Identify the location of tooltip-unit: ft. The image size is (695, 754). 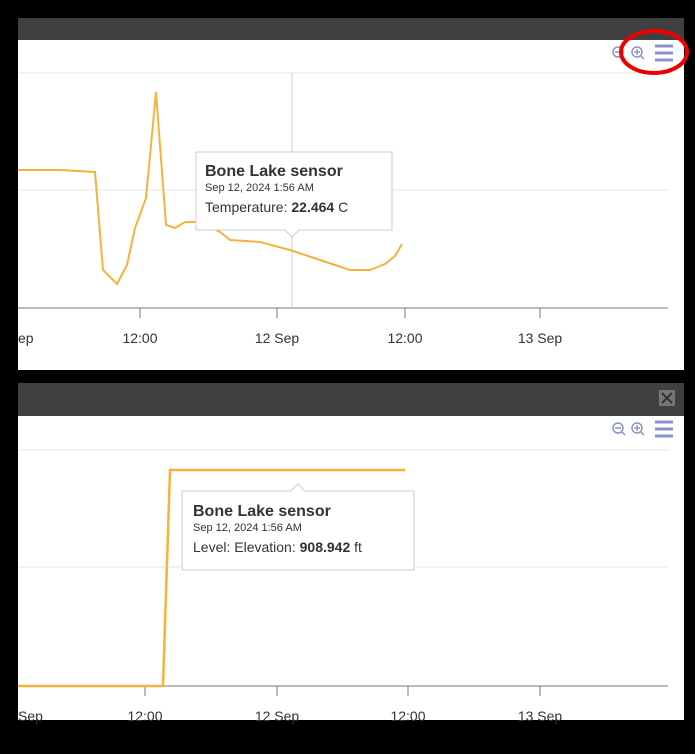
(356, 547).